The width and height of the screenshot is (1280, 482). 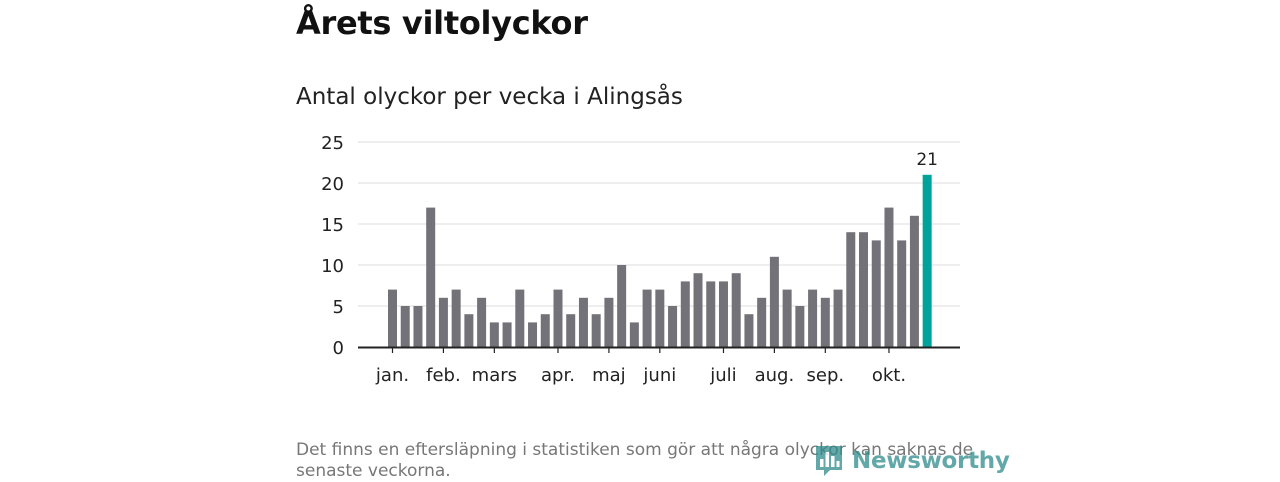 I want to click on newsworthy-logo-icon, so click(x=829, y=461).